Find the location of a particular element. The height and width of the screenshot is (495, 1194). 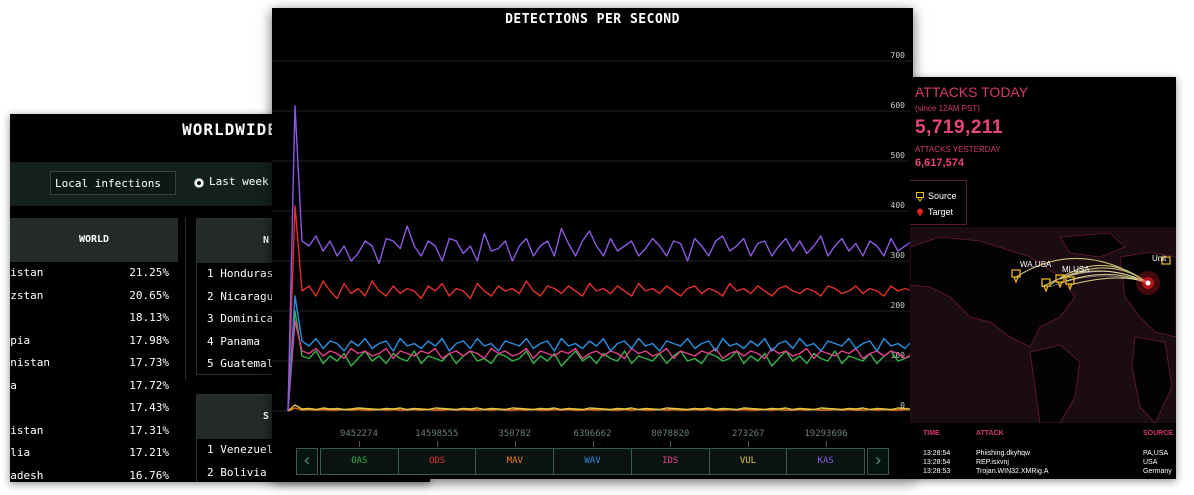

series-line-oas is located at coordinates (600, 361).